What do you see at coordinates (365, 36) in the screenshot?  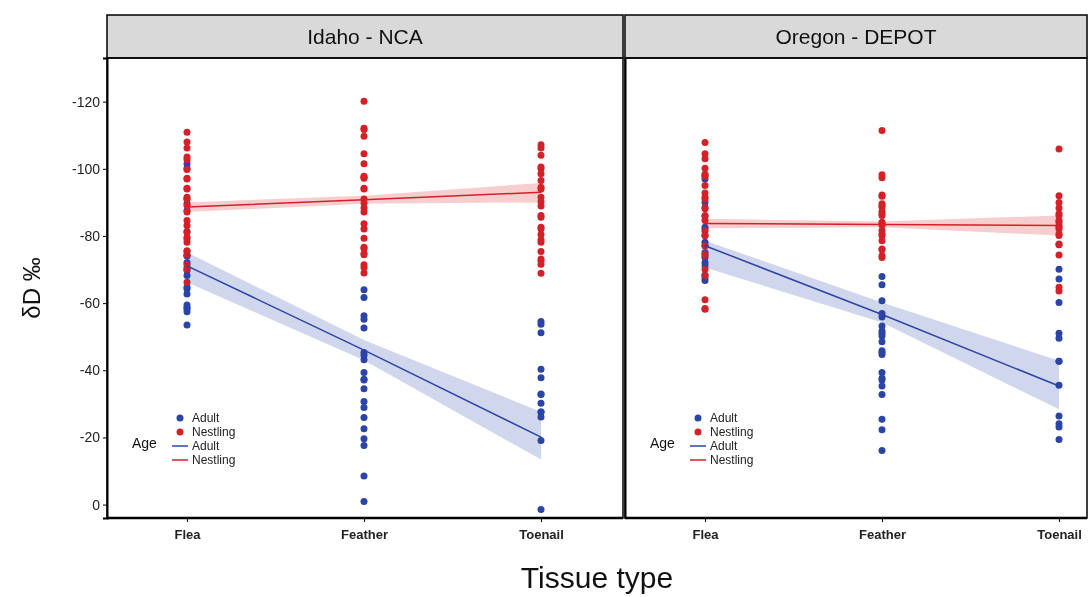 I see `chart-title: Idaho - NCA` at bounding box center [365, 36].